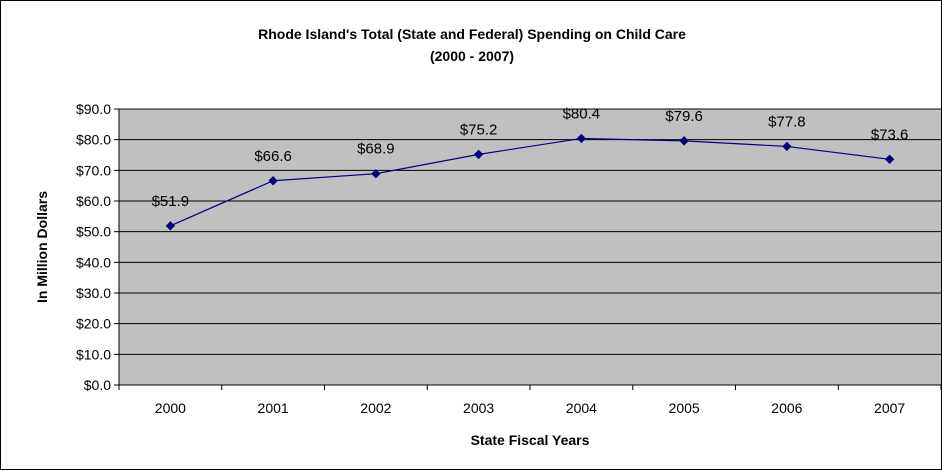 The width and height of the screenshot is (942, 471). What do you see at coordinates (375, 408) in the screenshot?
I see `x-tick-label: 2002` at bounding box center [375, 408].